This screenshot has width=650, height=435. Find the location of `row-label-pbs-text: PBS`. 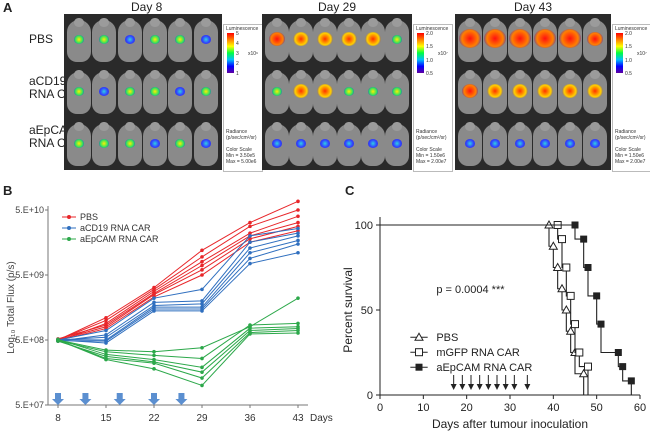

row-label-pbs-text: PBS is located at coordinates (41, 39).